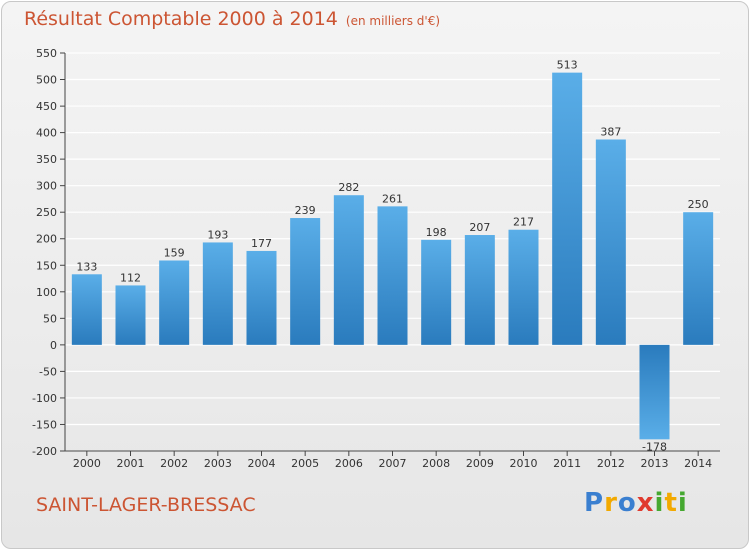  Describe the element at coordinates (479, 227) in the screenshot. I see `value-label: 207` at that location.